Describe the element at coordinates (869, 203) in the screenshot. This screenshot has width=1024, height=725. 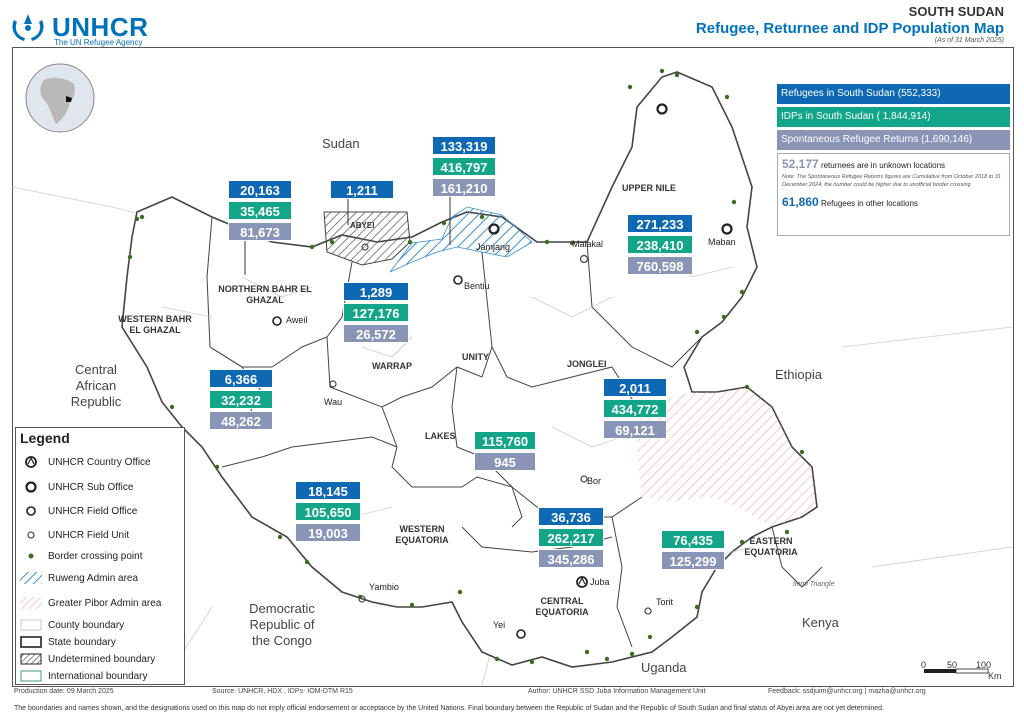
I see `other-refugees-text: Refugees in other locations` at that location.